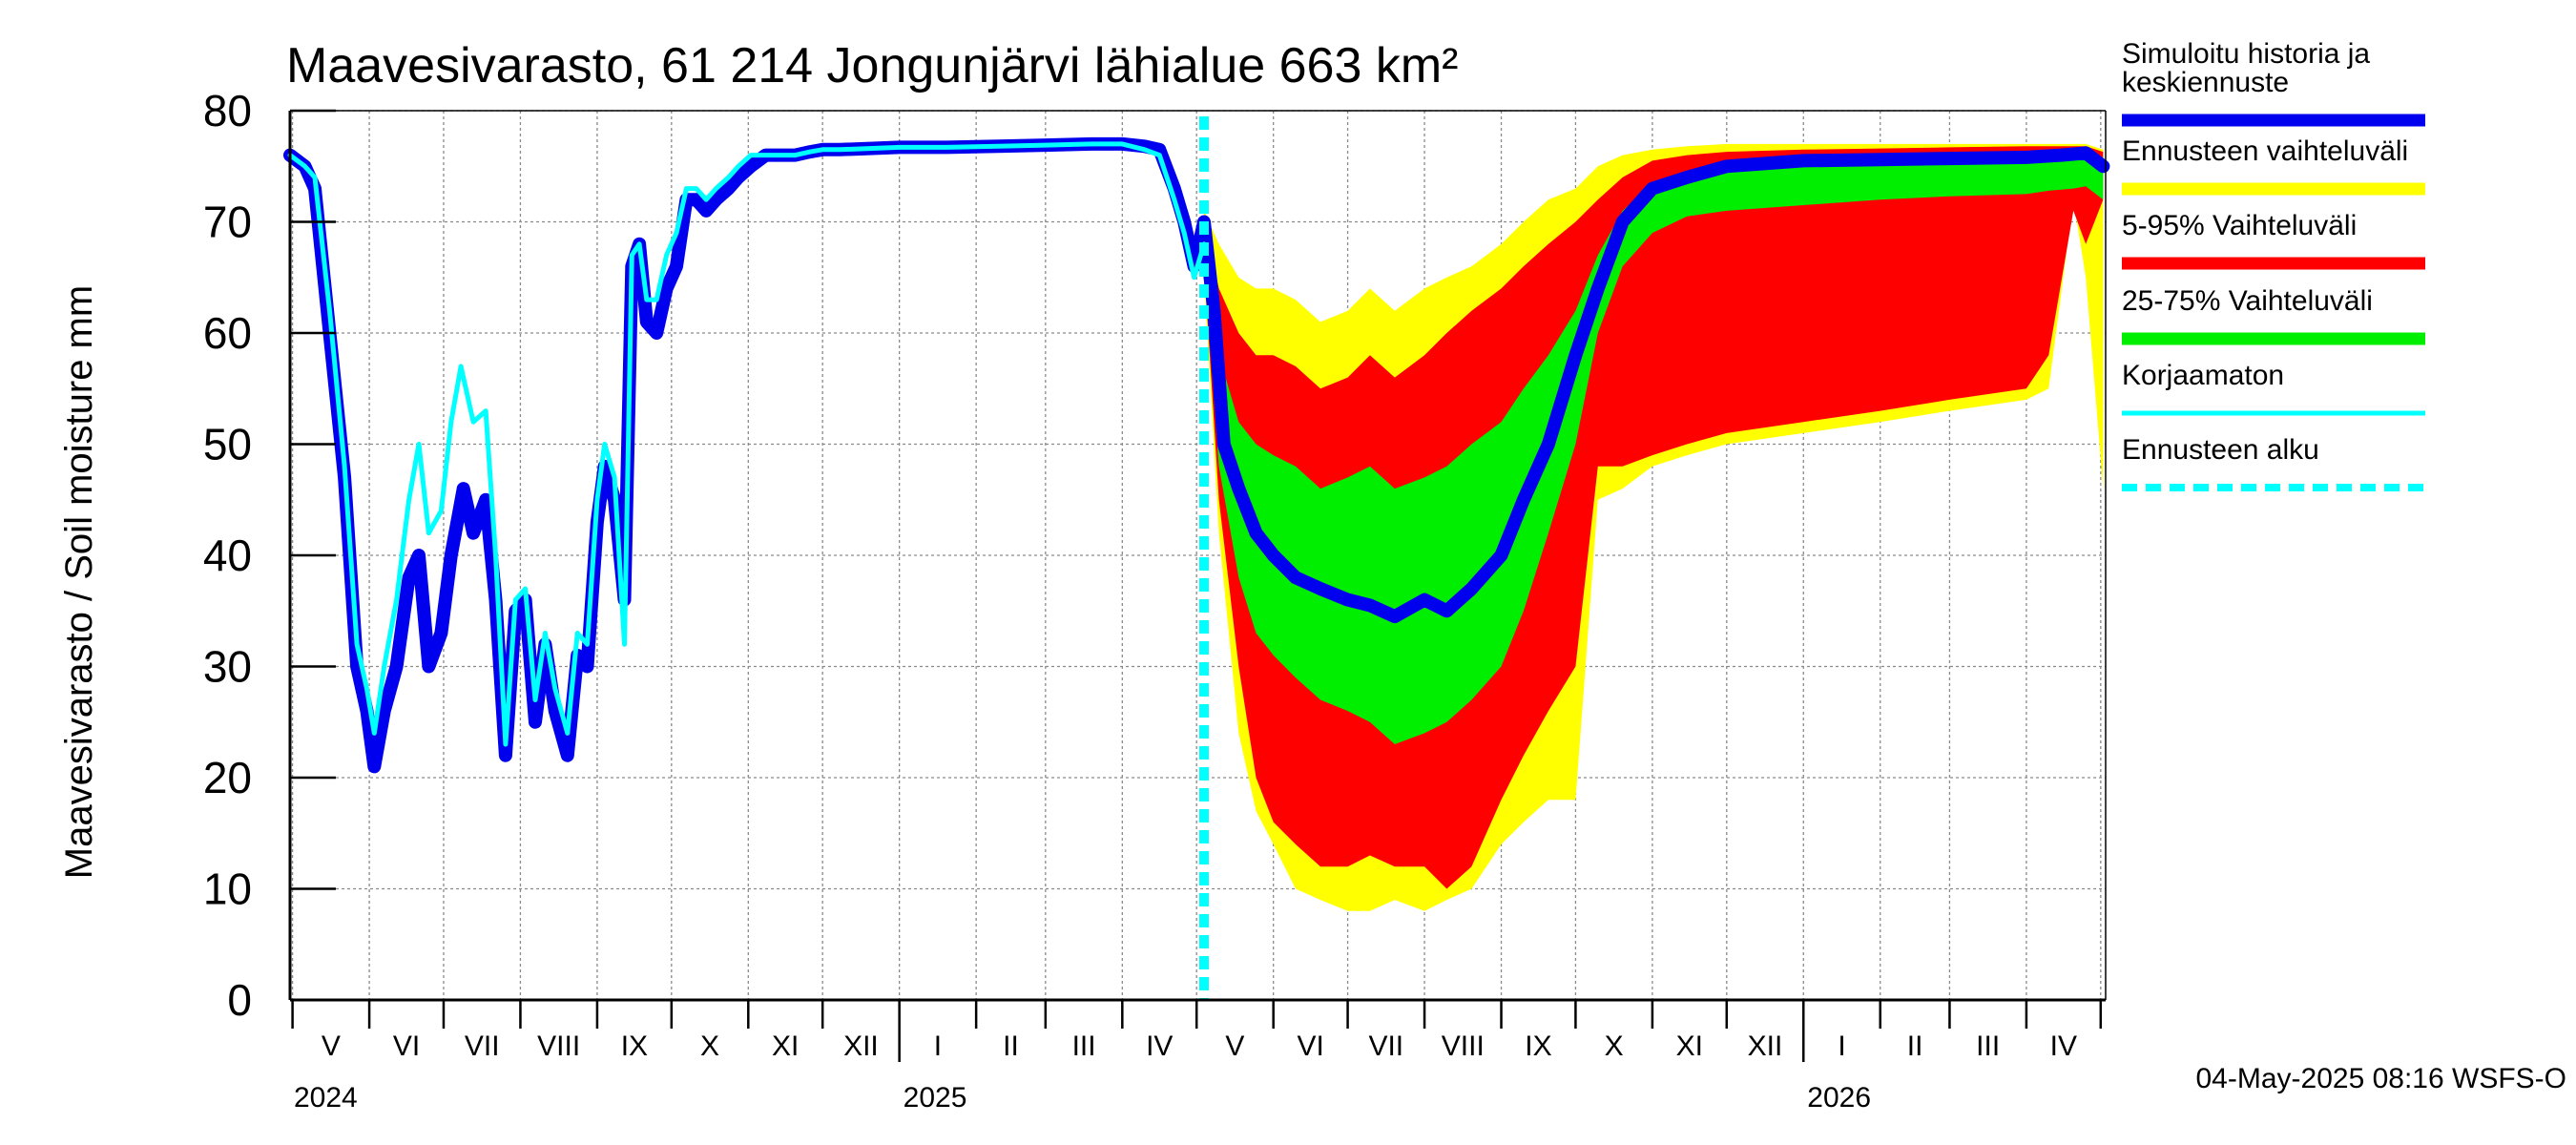 The height and width of the screenshot is (1145, 2576). Describe the element at coordinates (1082, 1098) in the screenshot. I see `x-axis-years: 2024 2025 2026` at that location.